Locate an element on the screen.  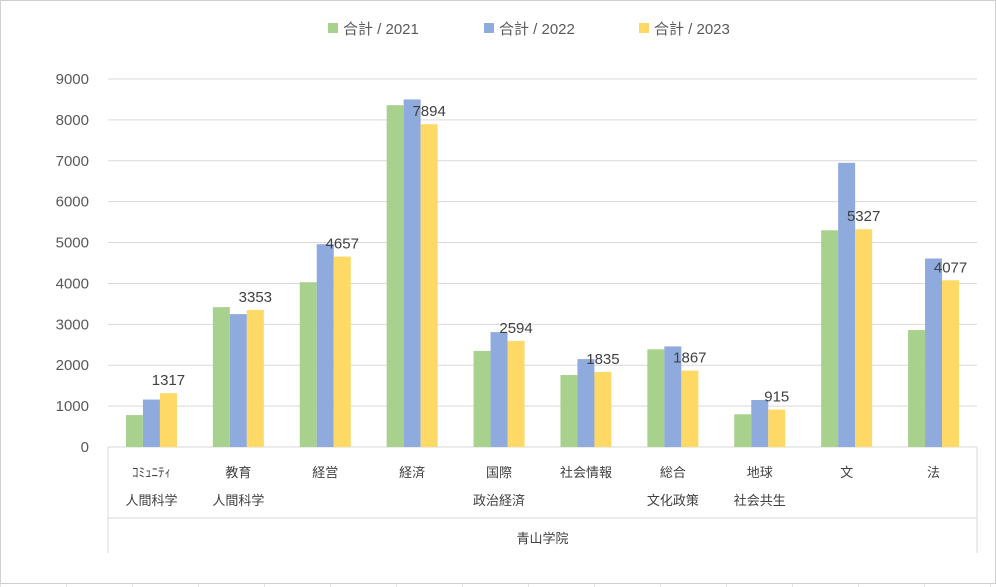
legend: 合計 / 2021 合計 / 2022 合計 / 2023 is located at coordinates (529, 29).